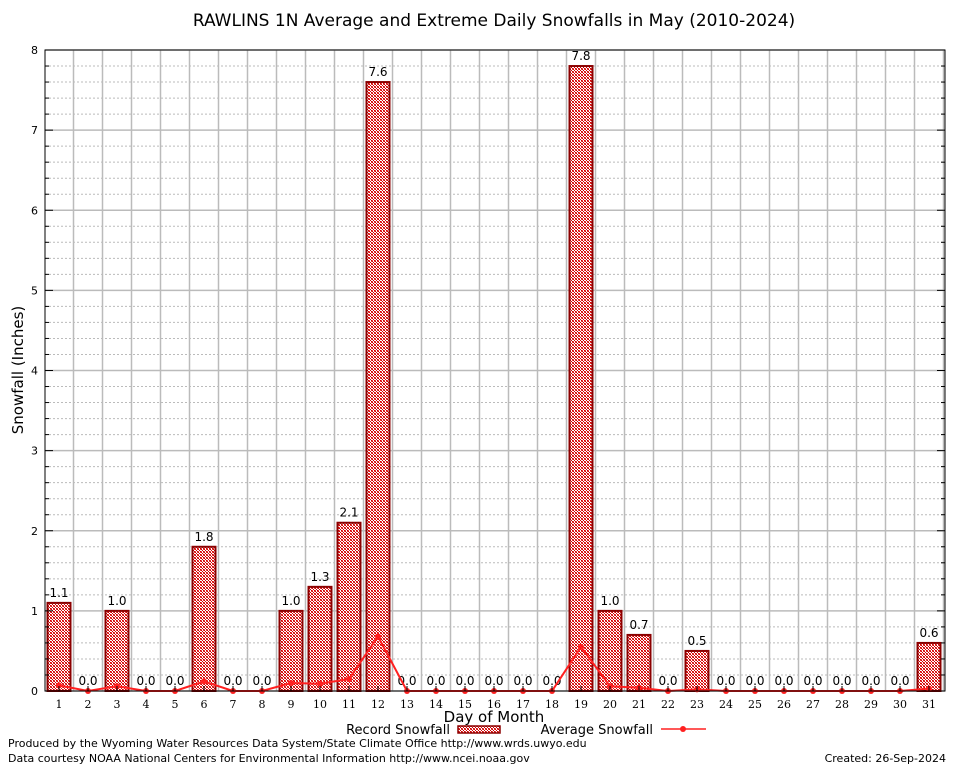 This screenshot has height=768, width=954. I want to click on bar-value-label: 1.3, so click(319, 577).